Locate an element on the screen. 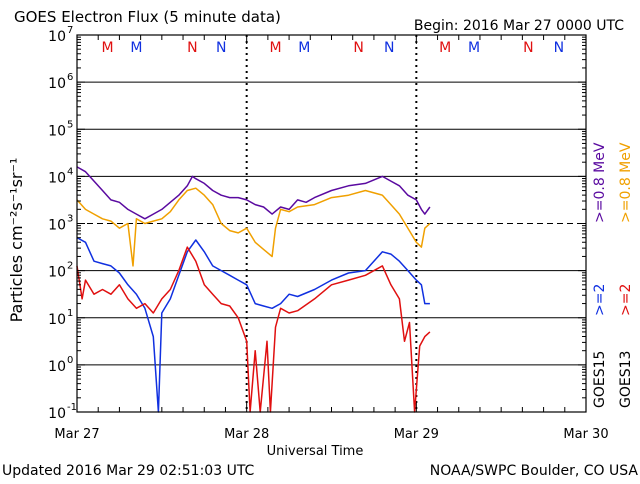 The image size is (640, 484). y-tick-exponent: -1 is located at coordinates (72, 407).